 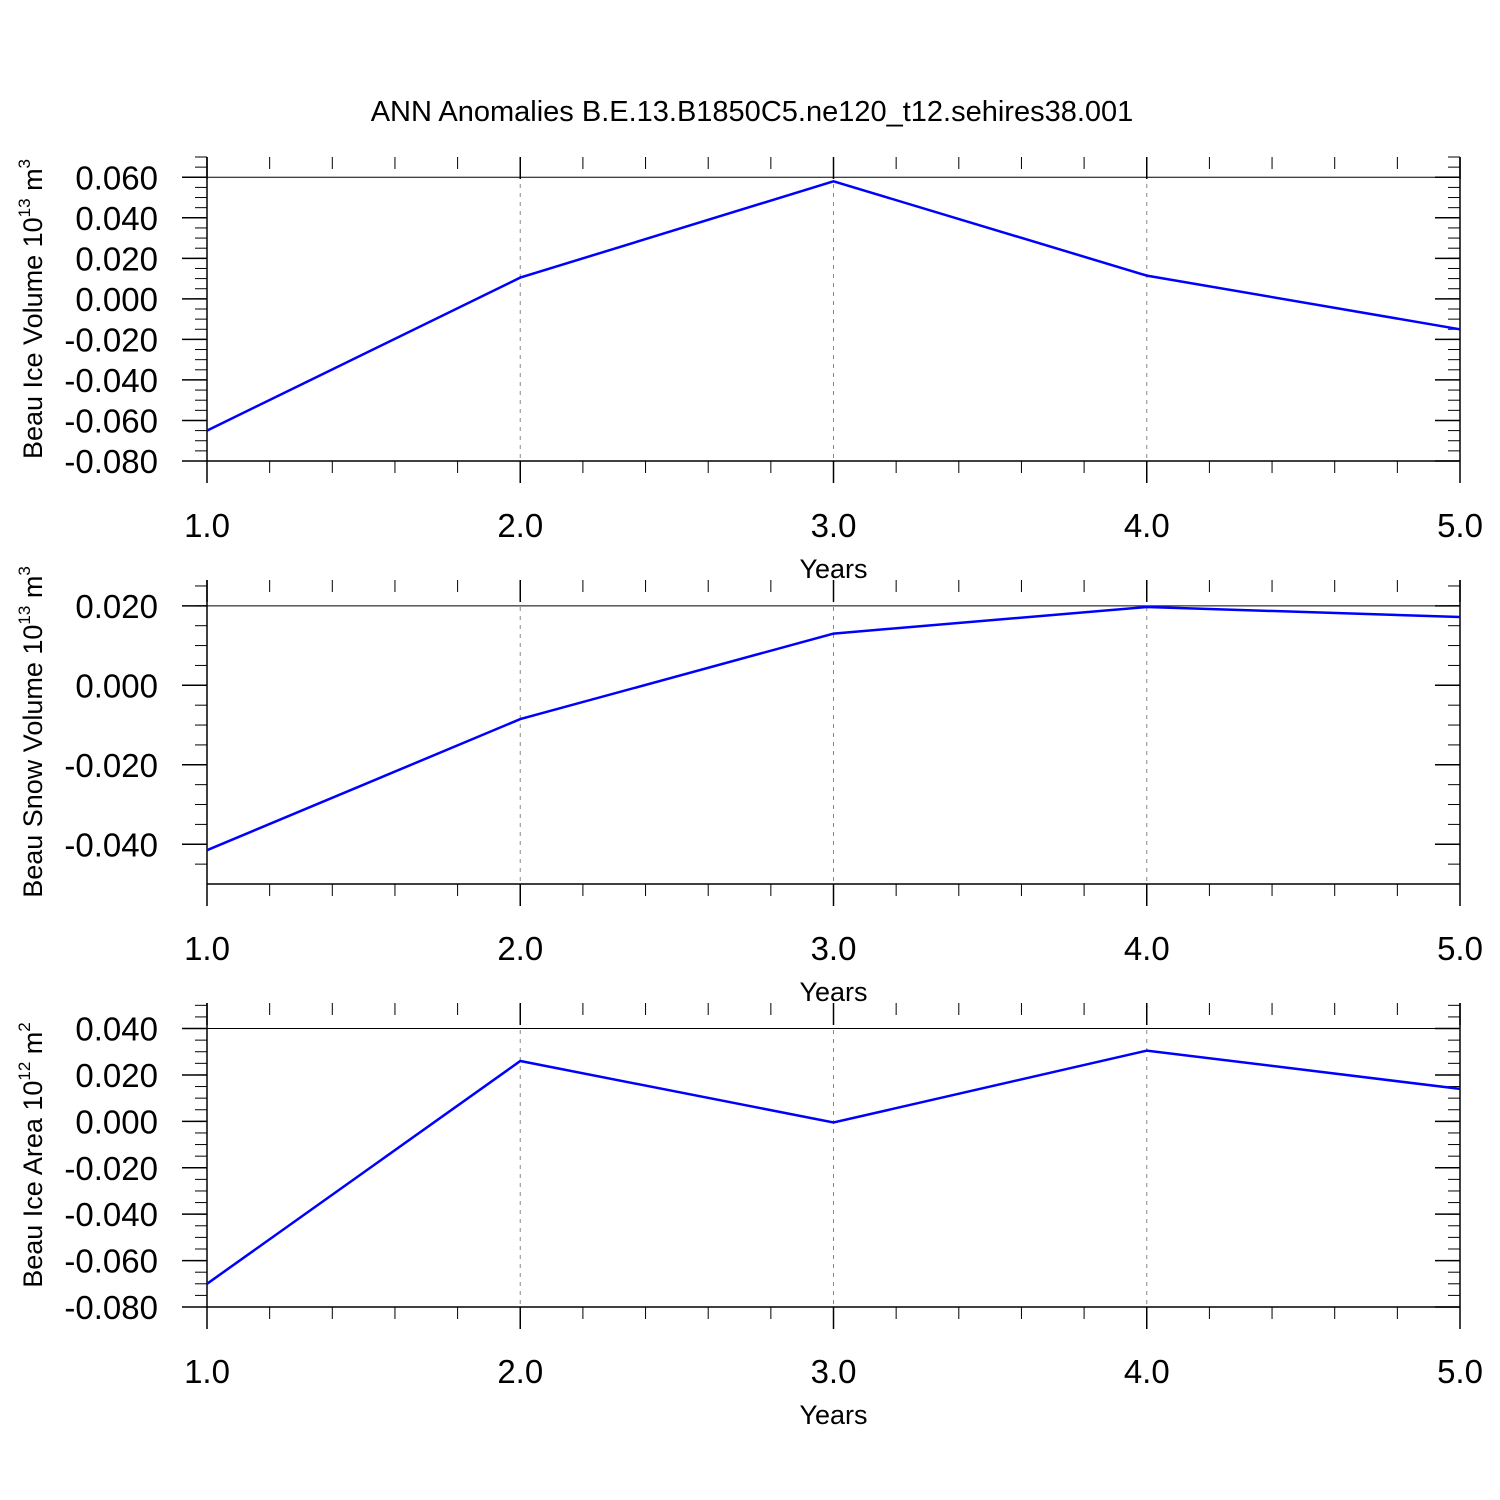 I want to click on y-axis-title: Beau Snow Volume 1013 m3, so click(x=31, y=732).